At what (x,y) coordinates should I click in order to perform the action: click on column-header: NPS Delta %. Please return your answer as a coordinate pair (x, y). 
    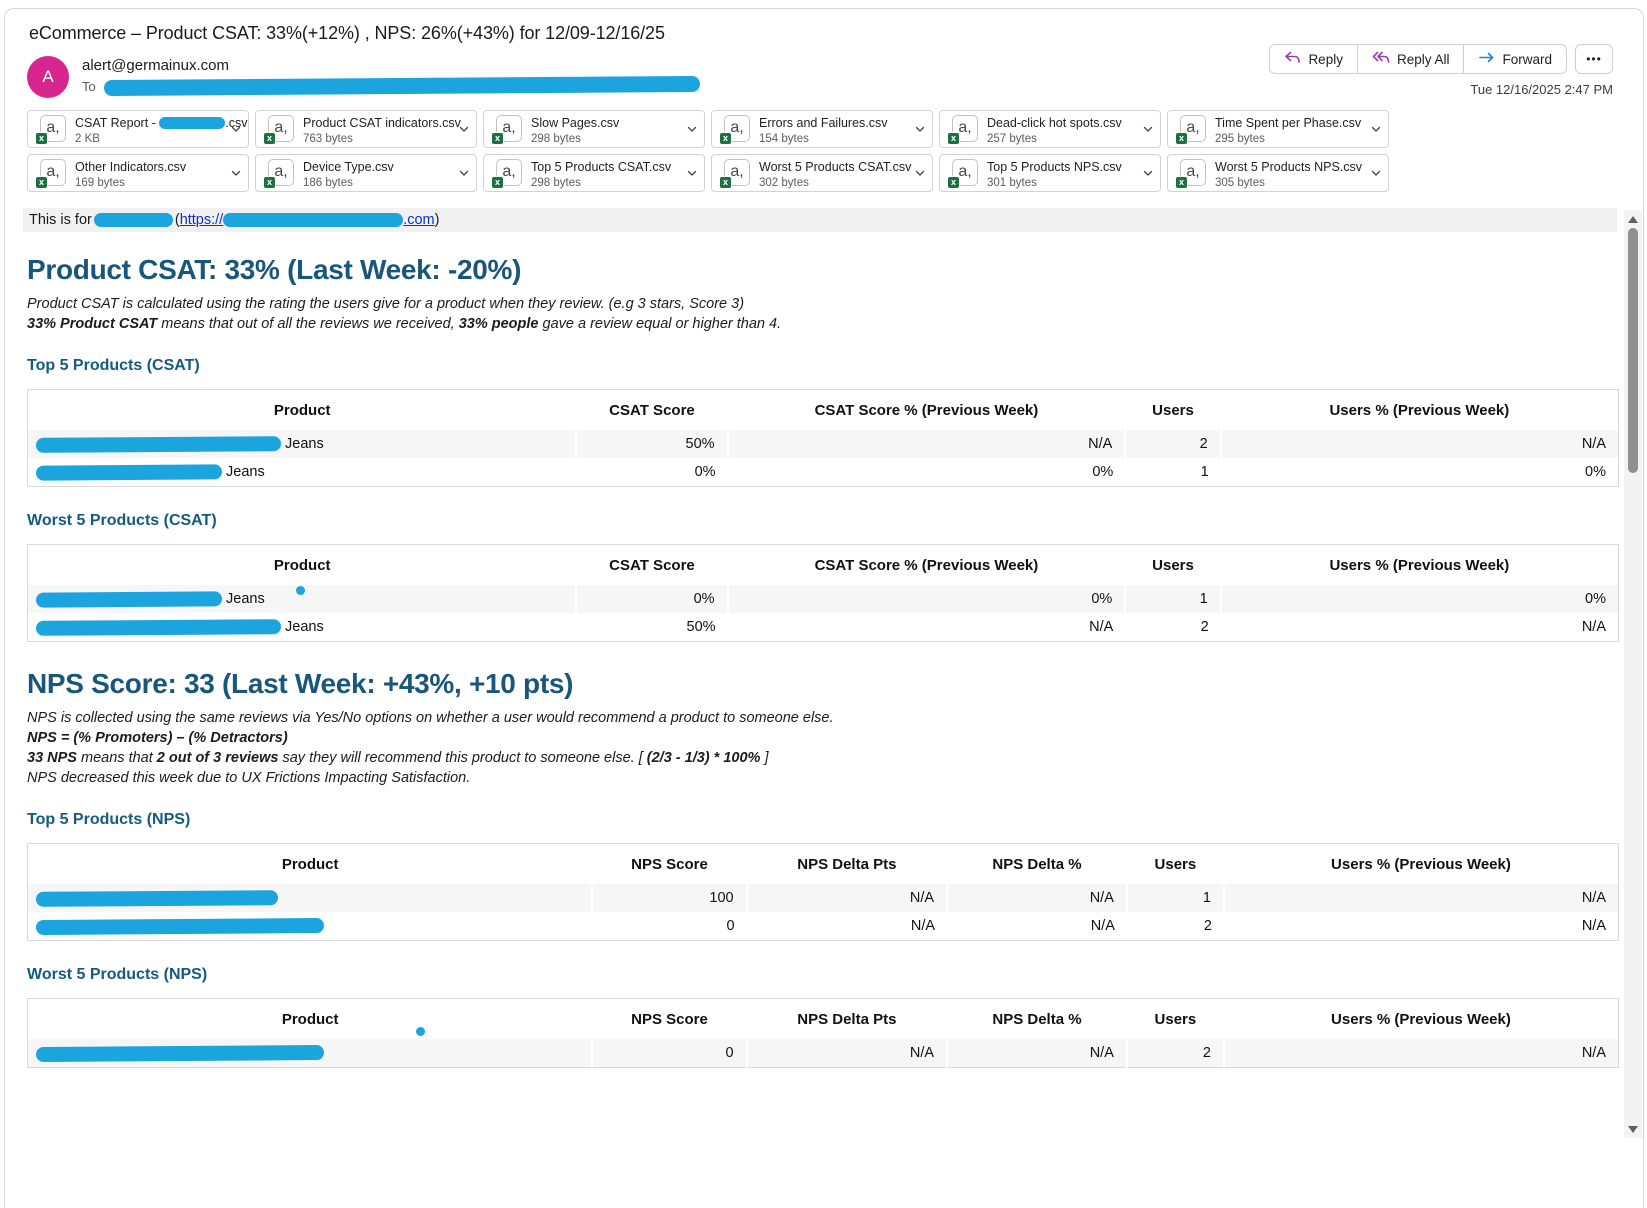
    Looking at the image, I should click on (1037, 1019).